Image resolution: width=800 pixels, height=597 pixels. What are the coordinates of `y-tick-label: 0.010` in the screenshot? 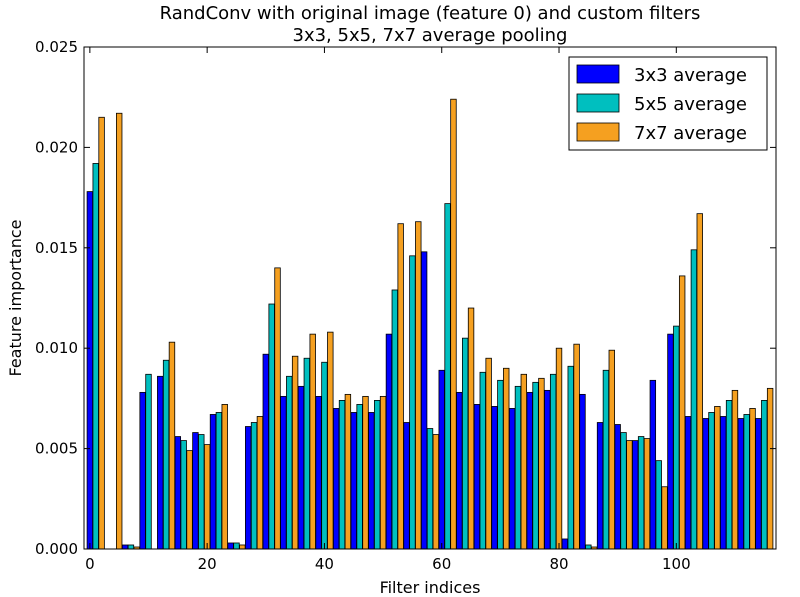 It's located at (56, 348).